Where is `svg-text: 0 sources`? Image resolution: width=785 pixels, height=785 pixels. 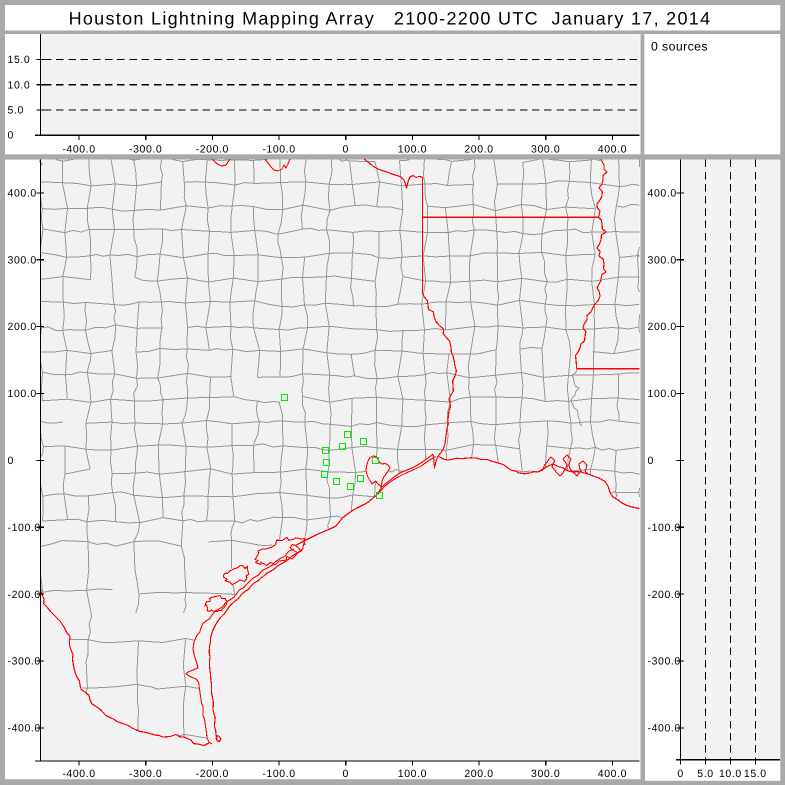
svg-text: 0 sources is located at coordinates (679, 47).